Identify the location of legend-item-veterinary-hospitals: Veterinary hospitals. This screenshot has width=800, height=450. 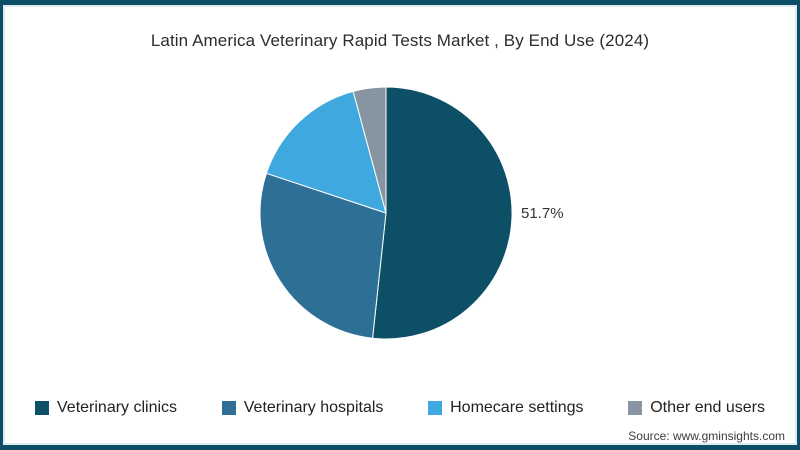
(302, 408).